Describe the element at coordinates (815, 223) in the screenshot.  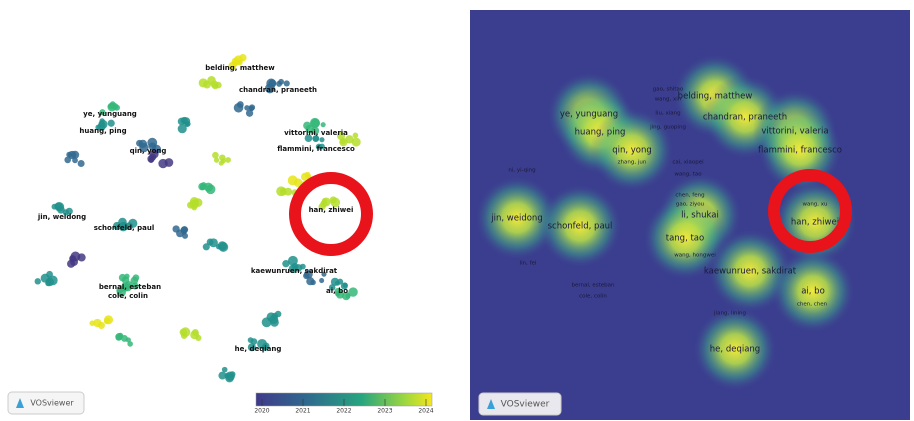
I see `density-label: han, zhiwei` at that location.